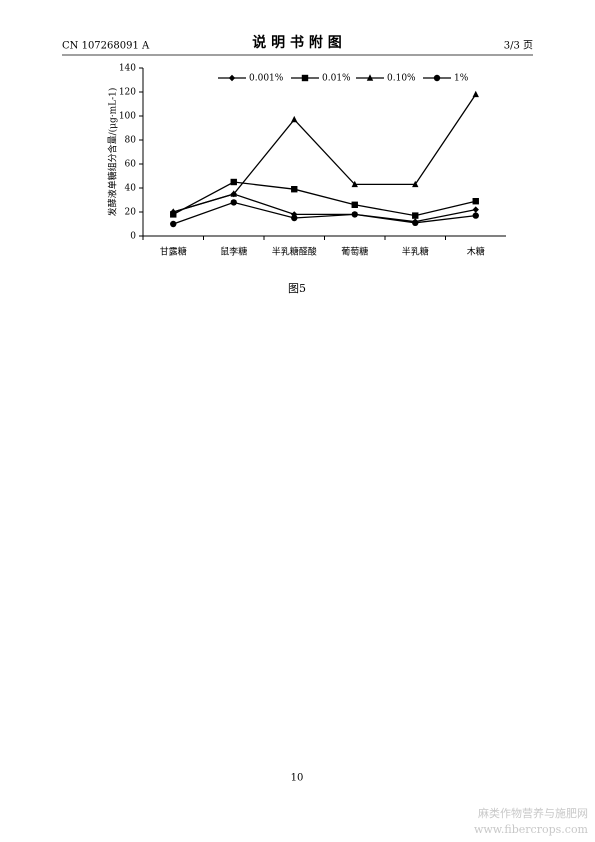  Describe the element at coordinates (461, 79) in the screenshot. I see `legend-label: 1%` at that location.